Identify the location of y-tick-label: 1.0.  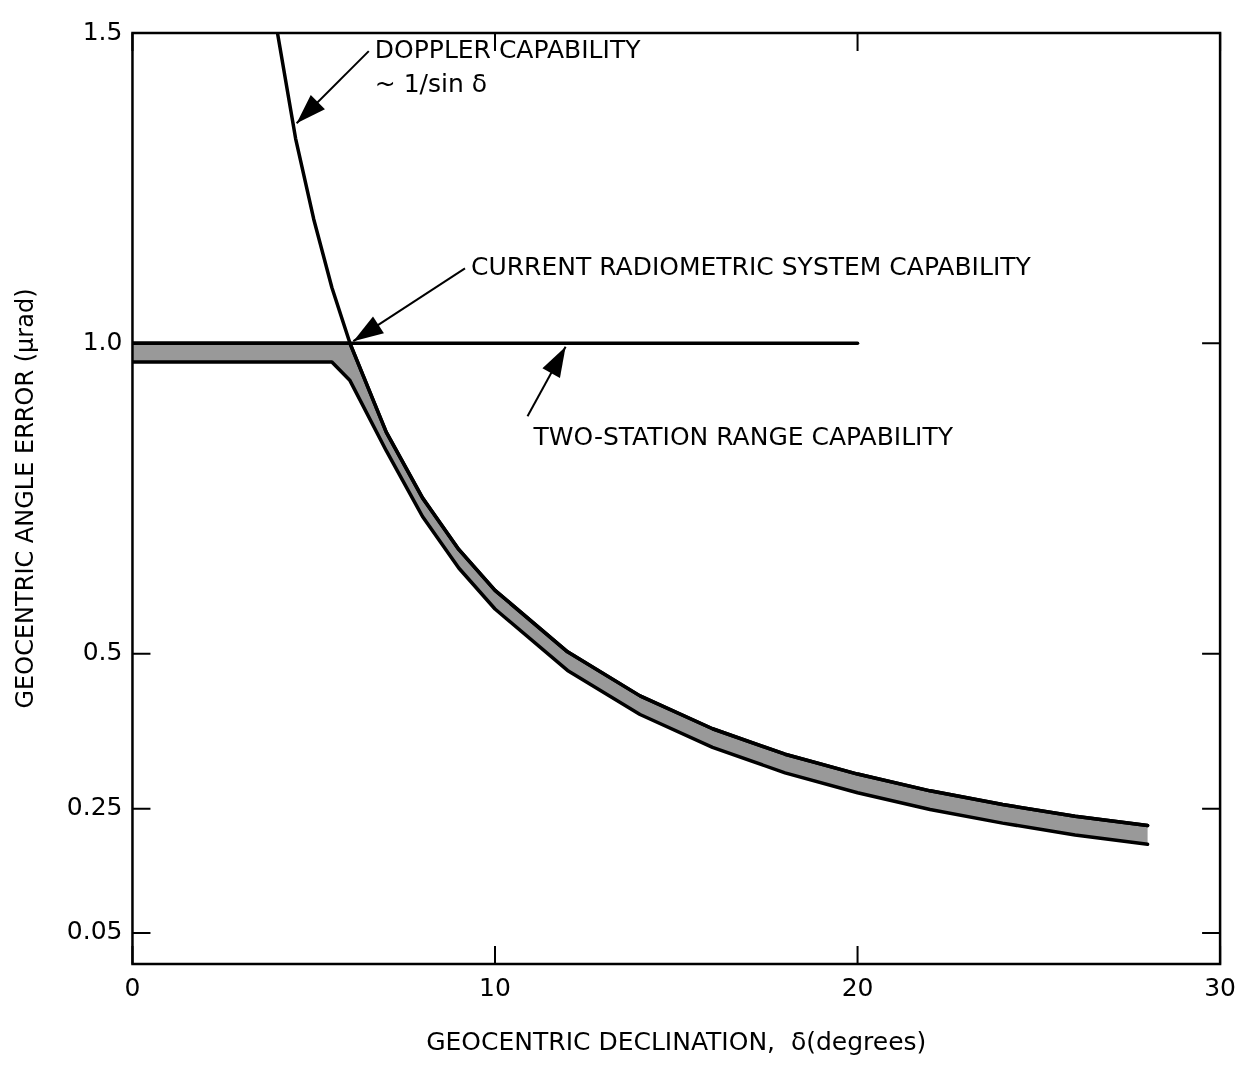
(102, 341).